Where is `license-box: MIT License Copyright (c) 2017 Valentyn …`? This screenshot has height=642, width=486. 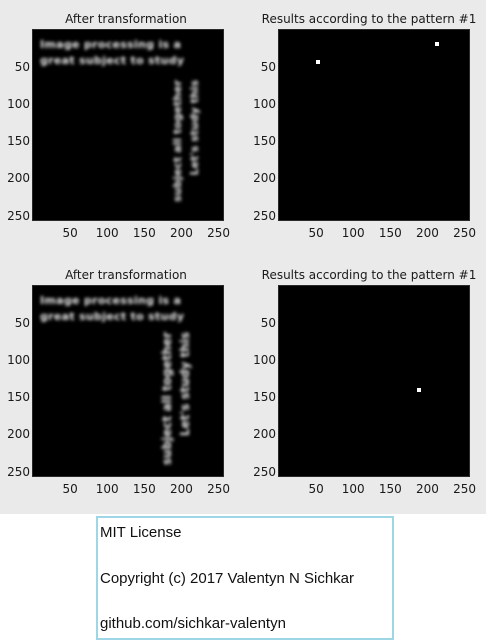 license-box: MIT License Copyright (c) 2017 Valentyn … is located at coordinates (245, 578).